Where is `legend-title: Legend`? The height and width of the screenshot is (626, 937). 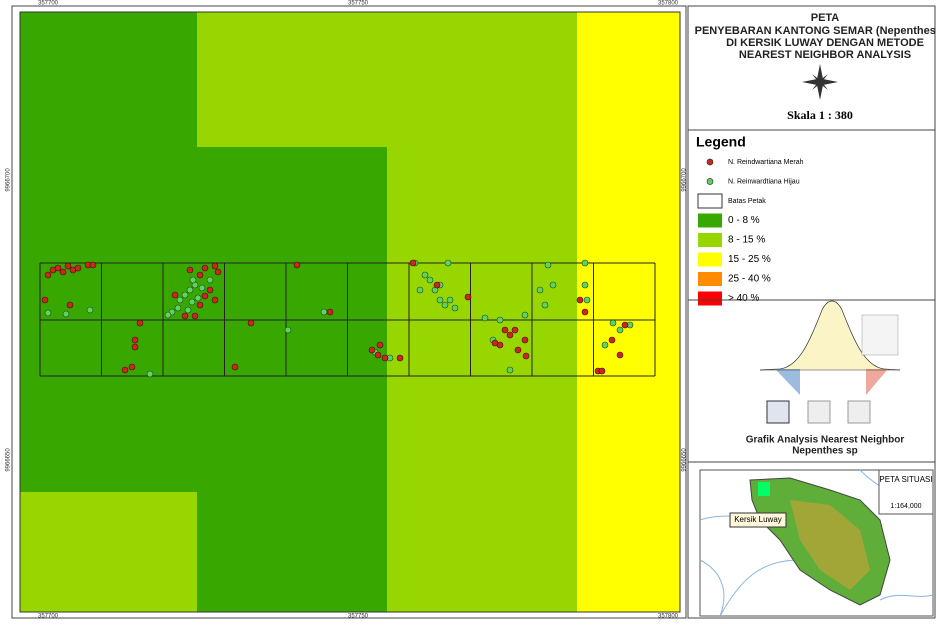 legend-title: Legend is located at coordinates (721, 142).